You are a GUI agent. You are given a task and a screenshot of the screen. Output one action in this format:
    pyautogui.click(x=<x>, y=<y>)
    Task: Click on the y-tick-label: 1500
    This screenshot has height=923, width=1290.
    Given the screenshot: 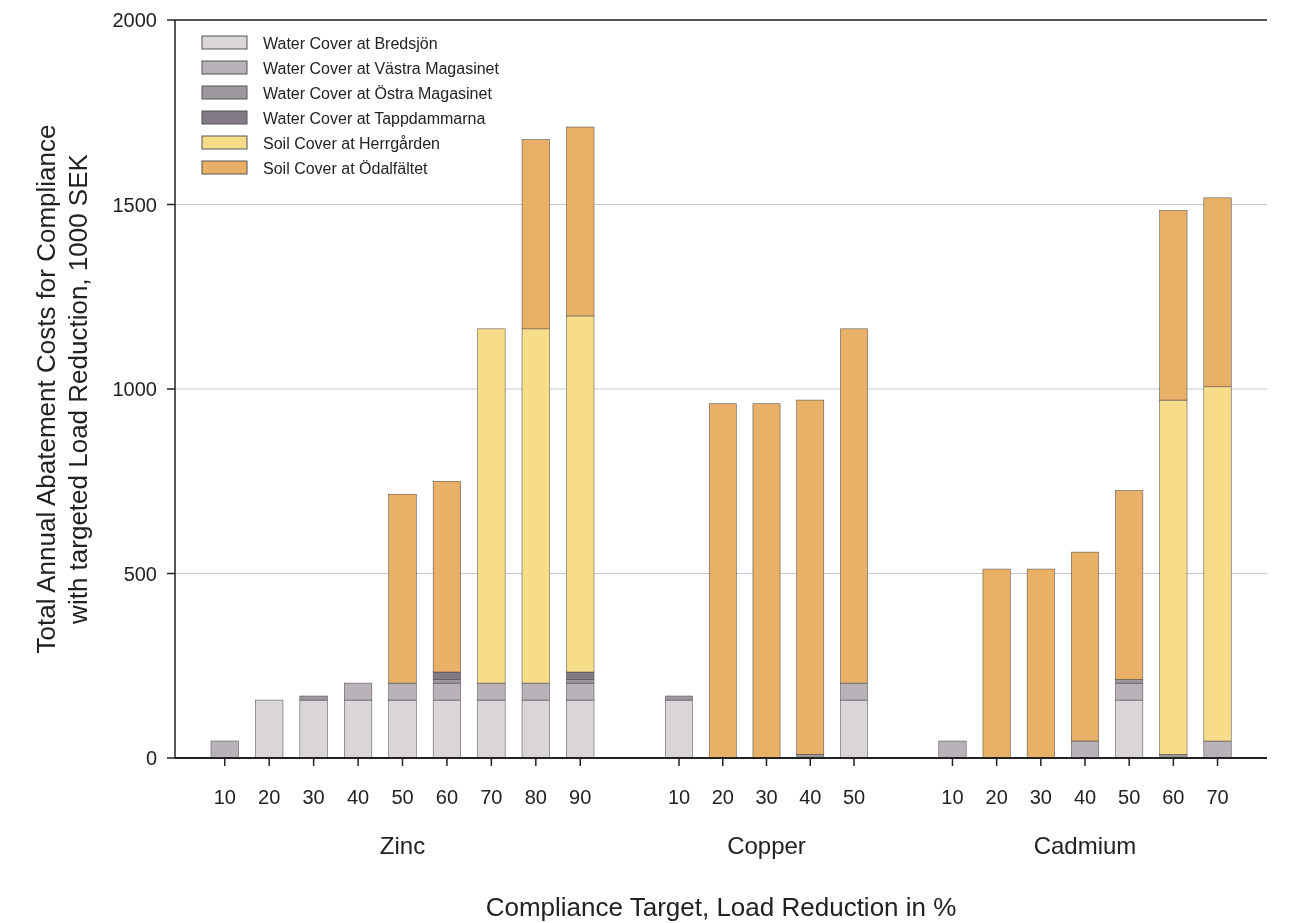 What is the action you would take?
    pyautogui.click(x=134, y=204)
    